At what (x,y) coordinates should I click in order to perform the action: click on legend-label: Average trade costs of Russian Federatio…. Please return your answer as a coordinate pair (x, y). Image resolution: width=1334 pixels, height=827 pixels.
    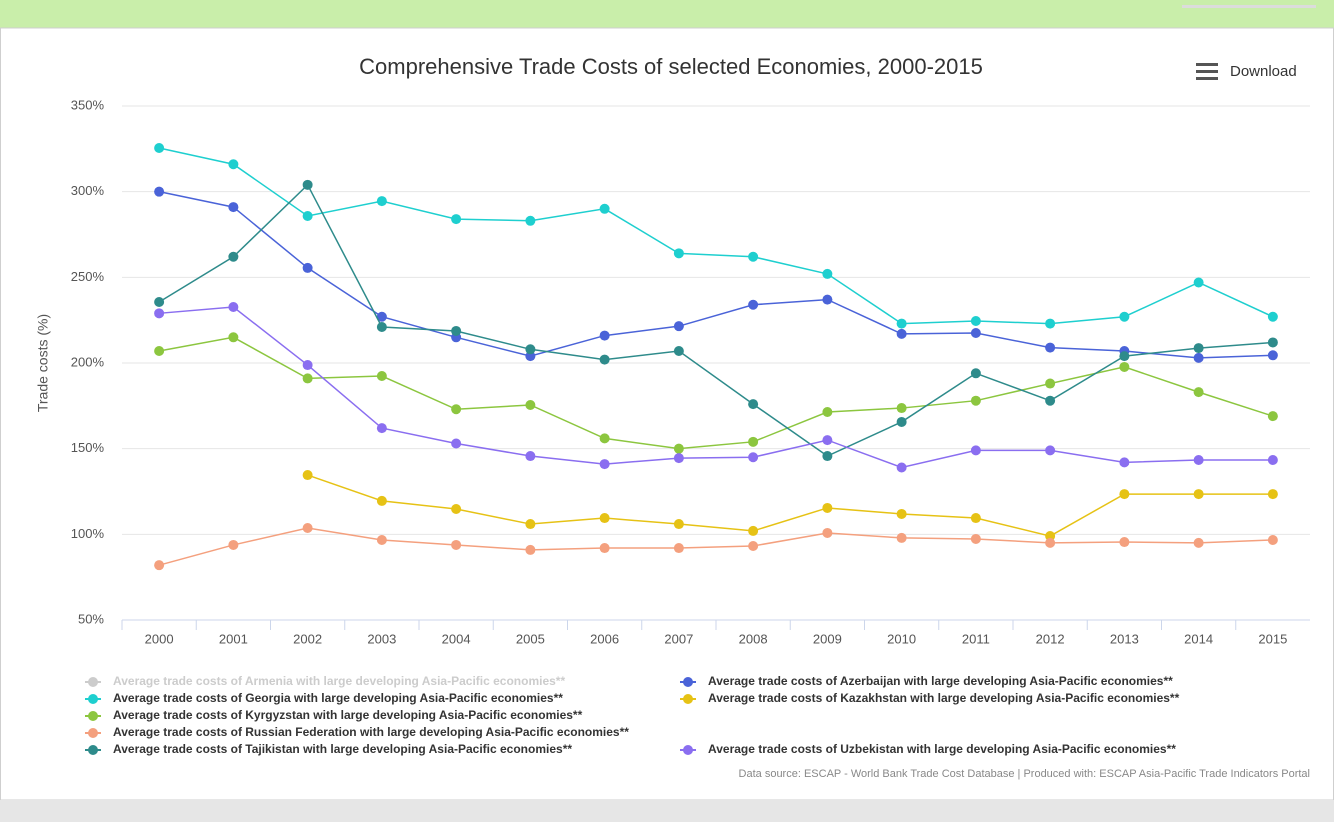
    Looking at the image, I should click on (371, 732).